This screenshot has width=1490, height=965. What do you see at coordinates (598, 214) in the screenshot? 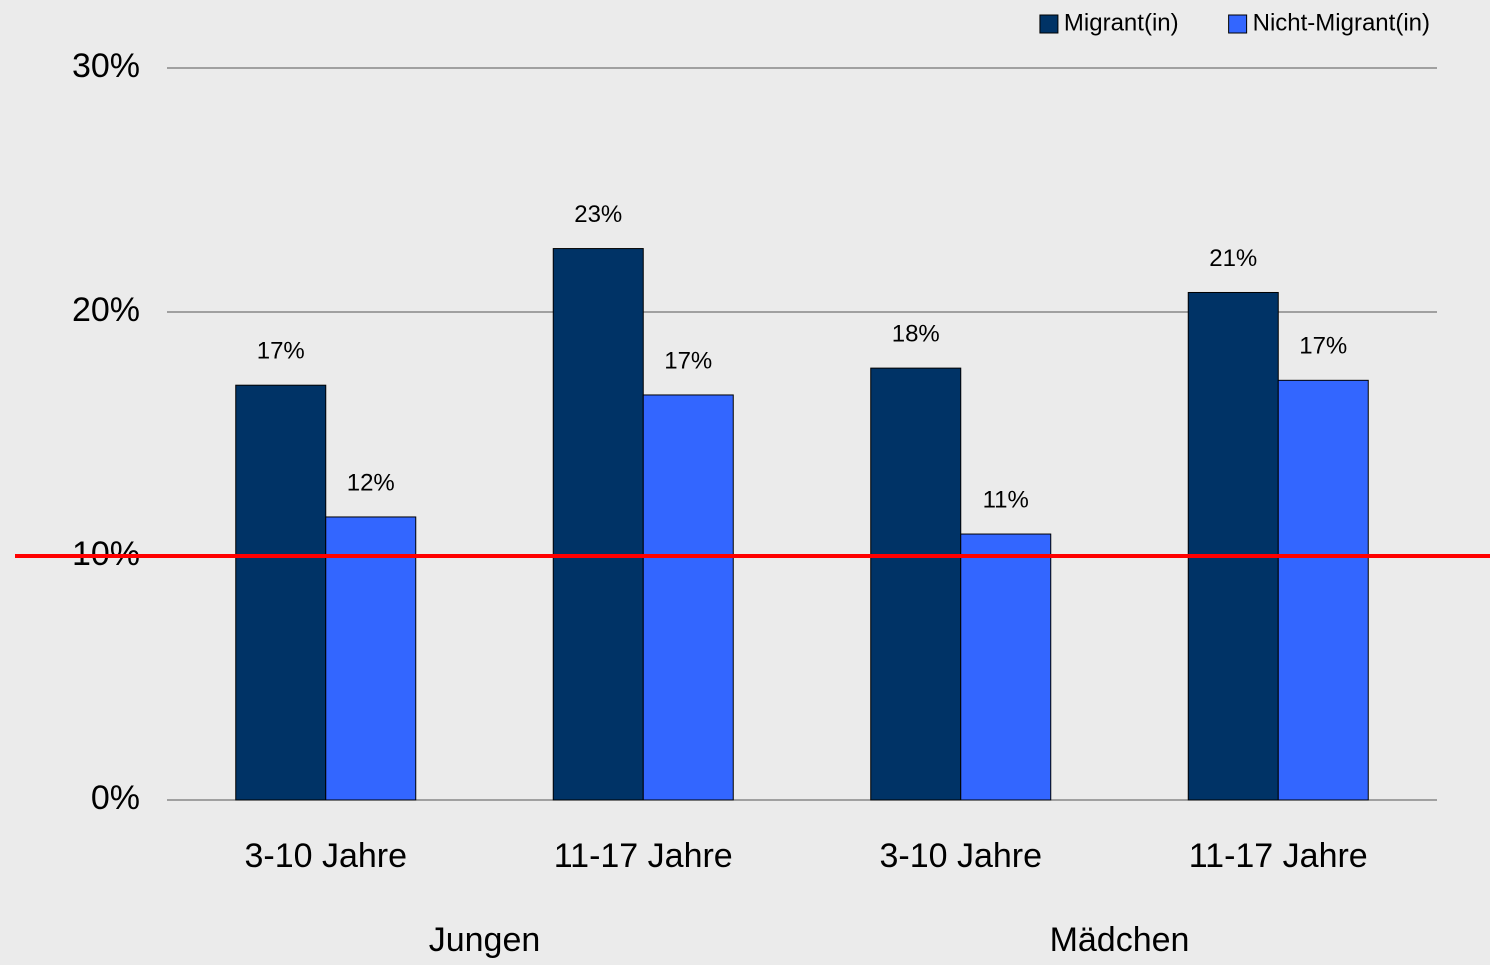
I see `value-label: 23%` at bounding box center [598, 214].